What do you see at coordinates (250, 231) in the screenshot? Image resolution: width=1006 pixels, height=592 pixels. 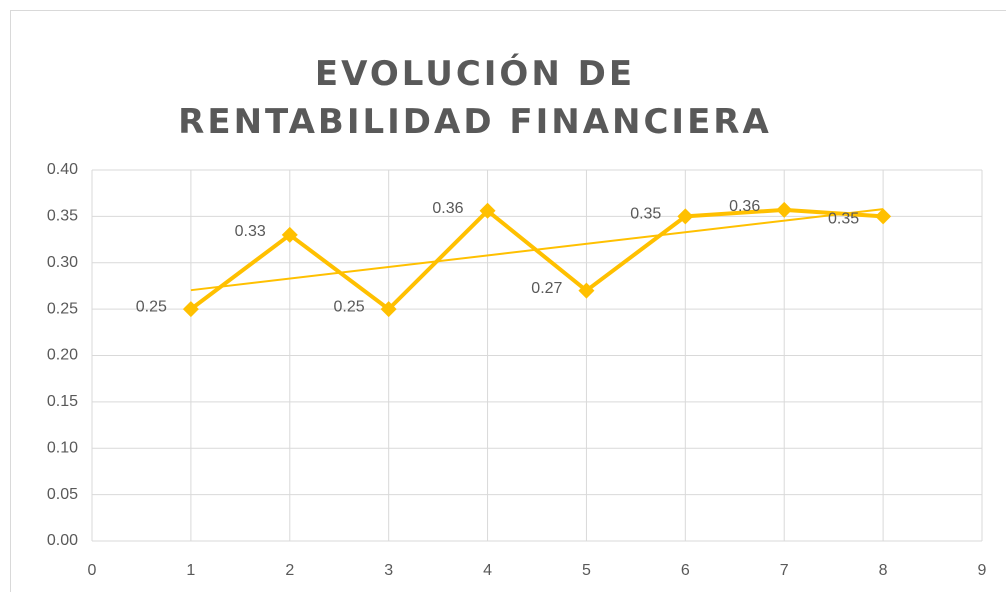 I see `data-label: 0.33` at bounding box center [250, 231].